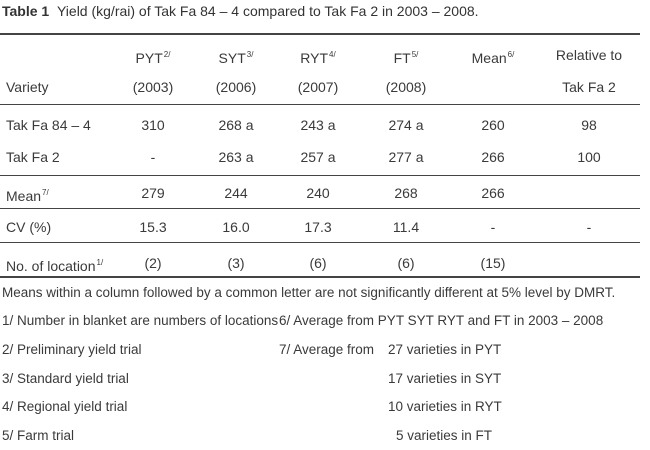  I want to click on row-label: CV (%), so click(29, 227).